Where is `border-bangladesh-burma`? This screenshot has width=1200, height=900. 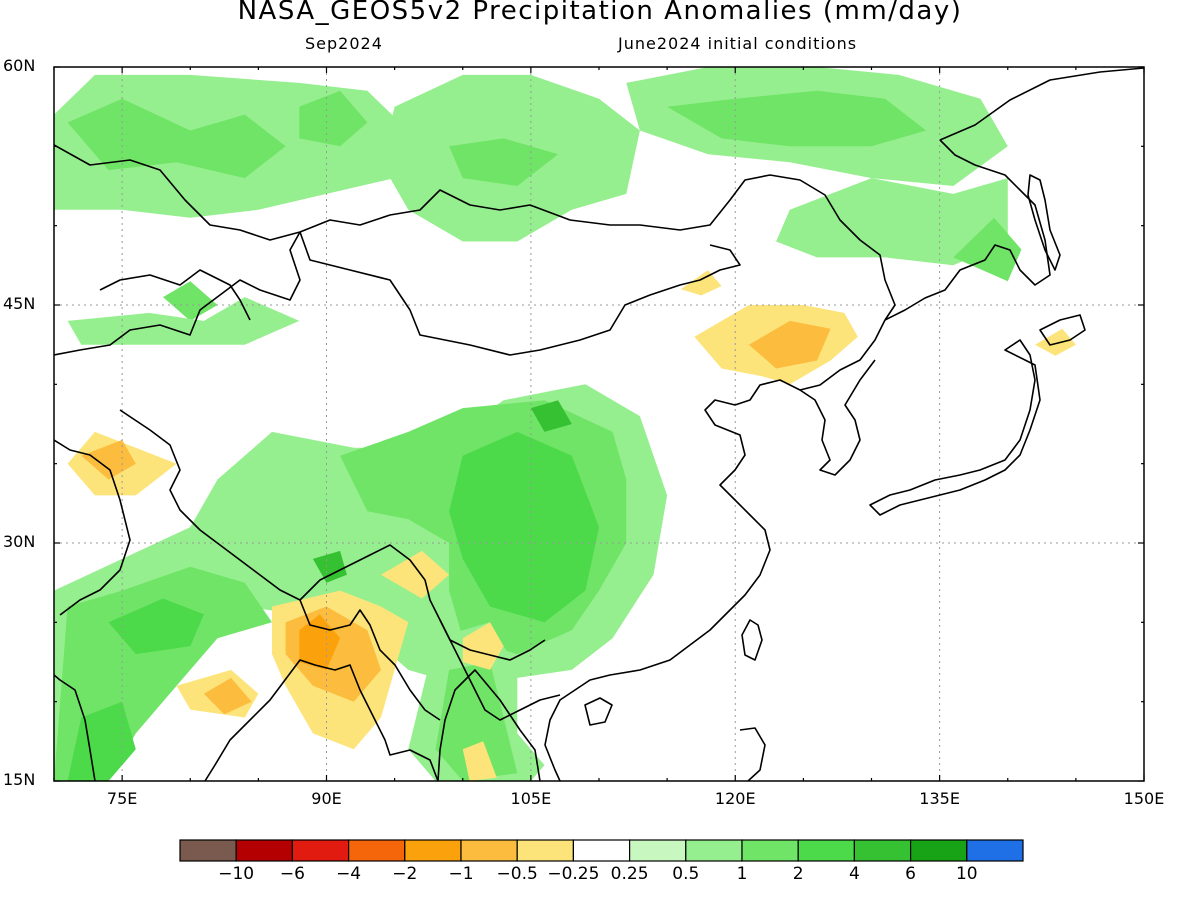
border-bangladesh-burma is located at coordinates (370, 660).